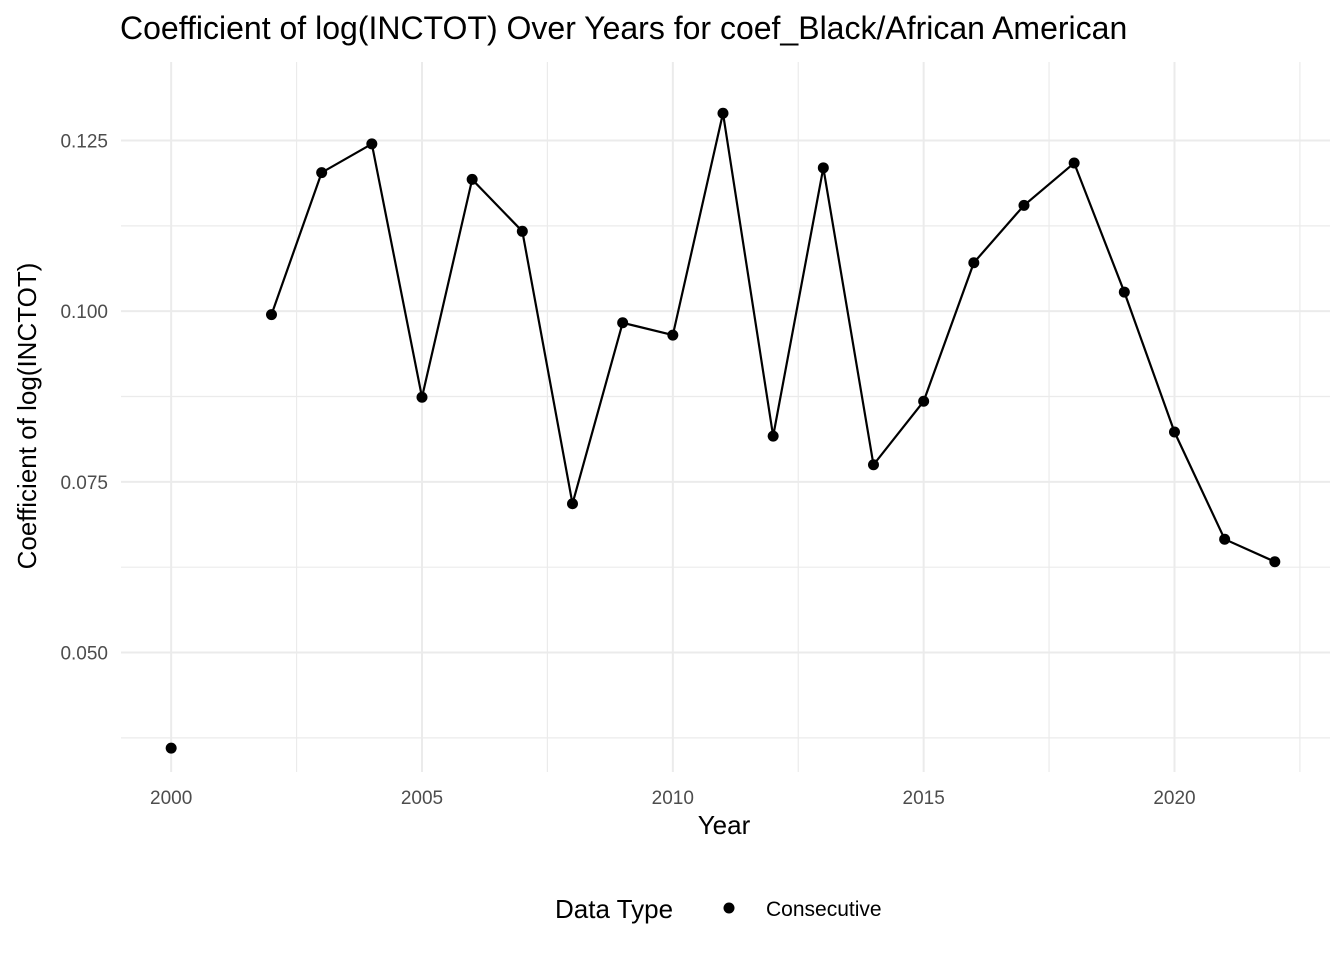 The height and width of the screenshot is (960, 1344). I want to click on y-tick-label-3: 0.125, so click(84, 142).